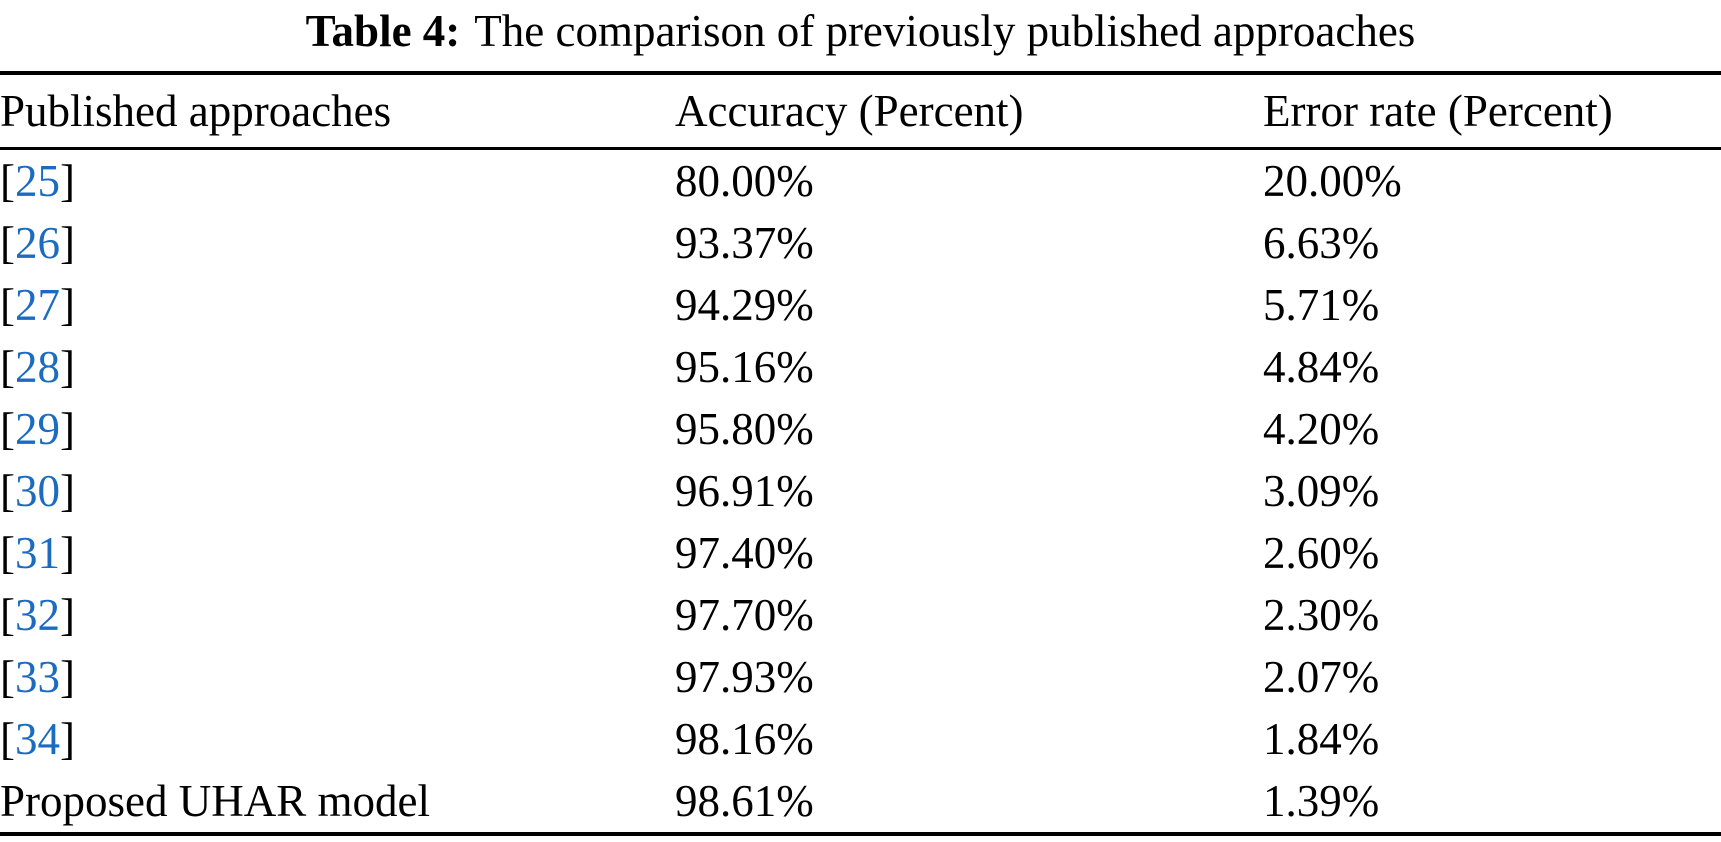 This screenshot has height=842, width=1721. Describe the element at coordinates (860, 802) in the screenshot. I see `table-row-proposed-model: Proposed UHAR model 98.61% 1.39%` at that location.